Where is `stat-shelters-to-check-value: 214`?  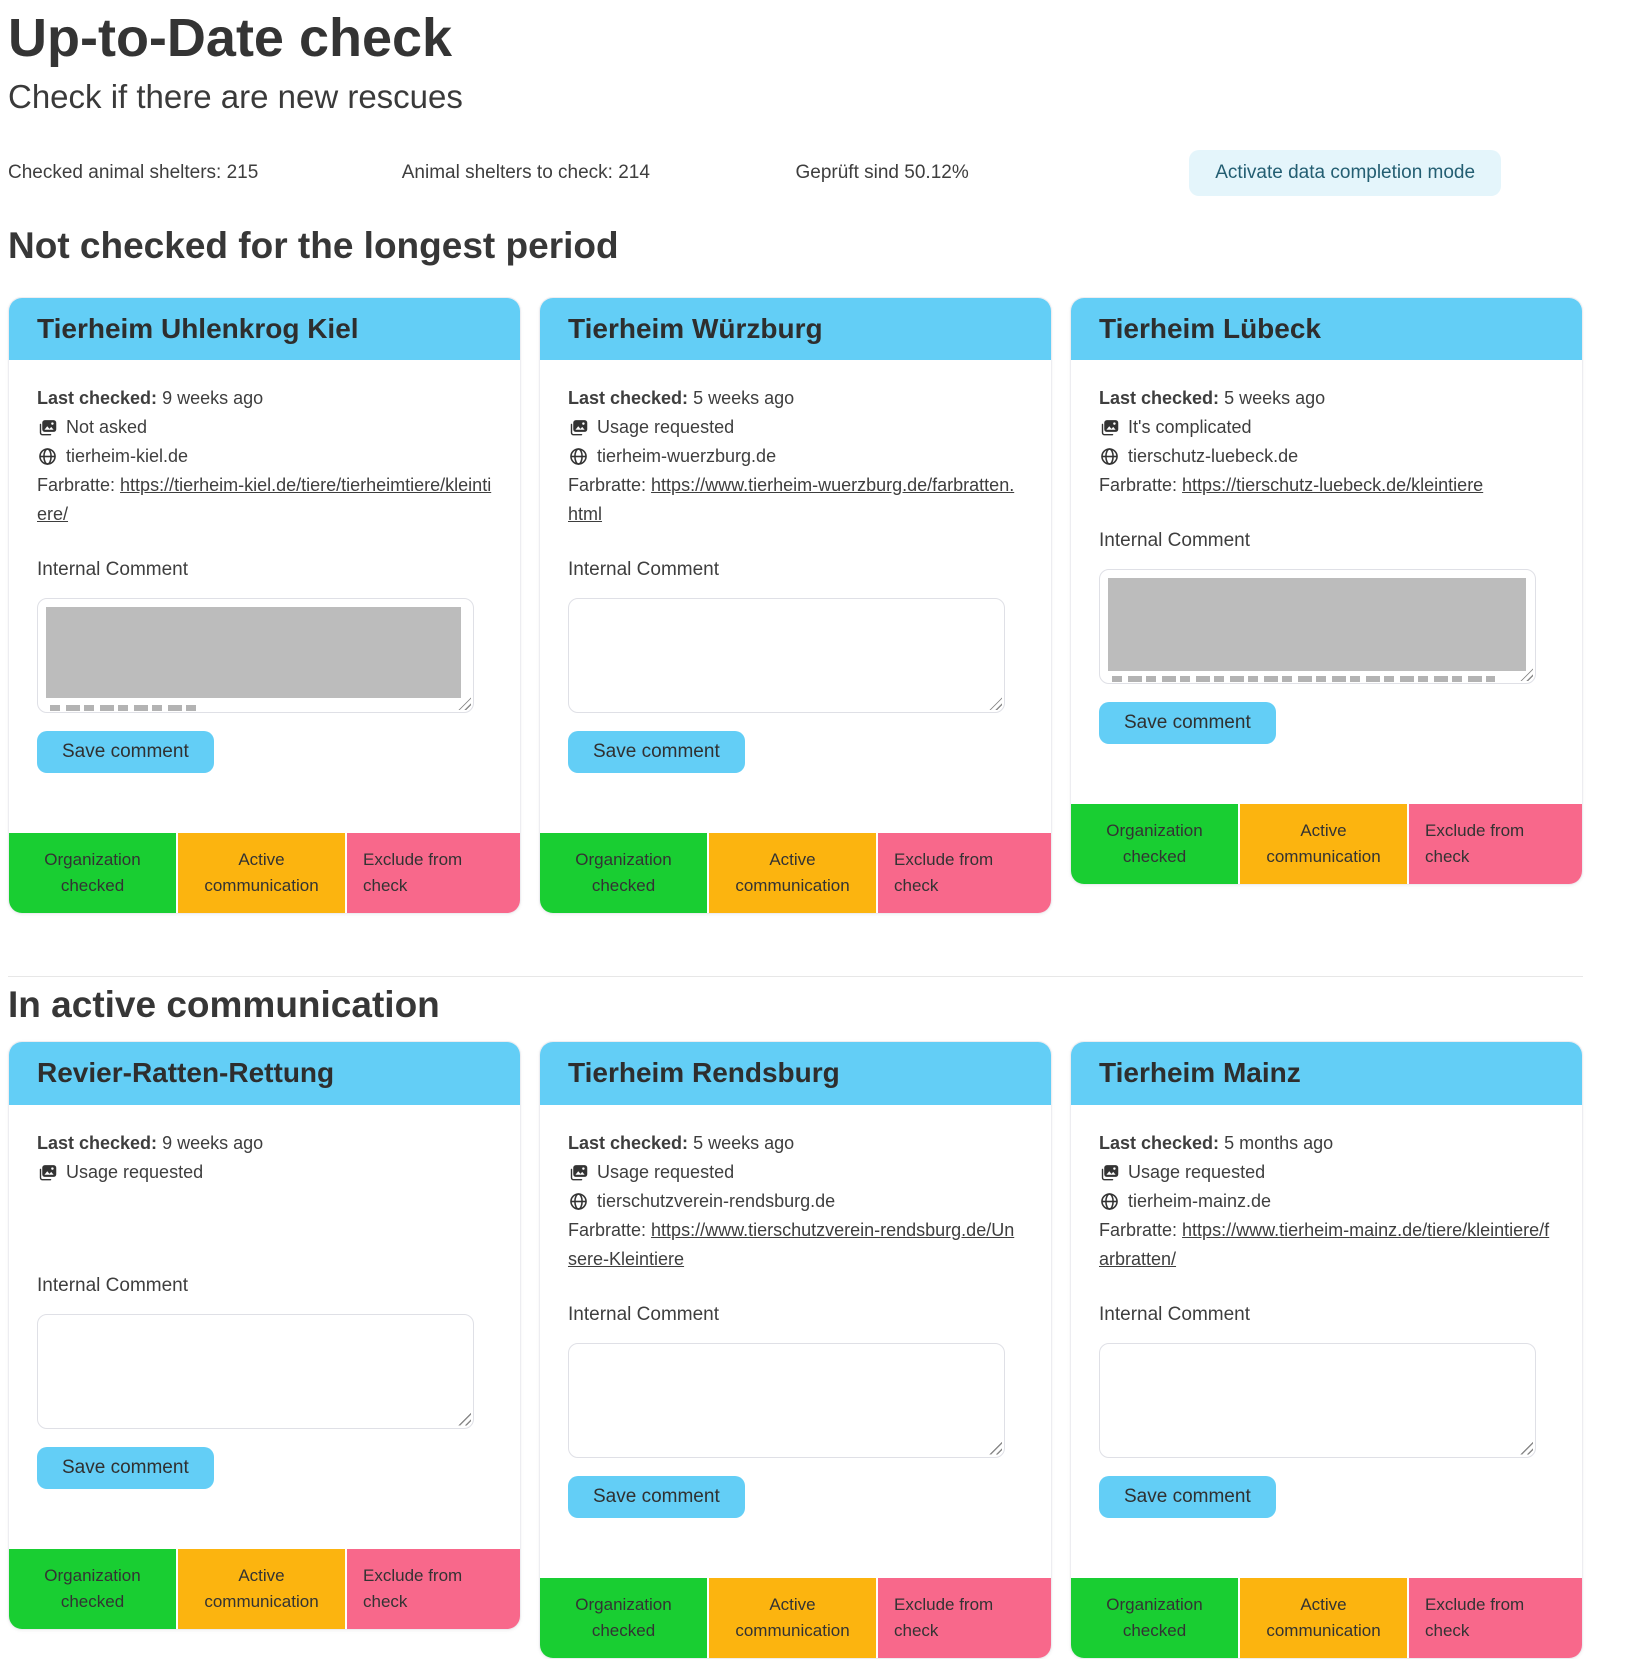 stat-shelters-to-check-value: 214 is located at coordinates (634, 173).